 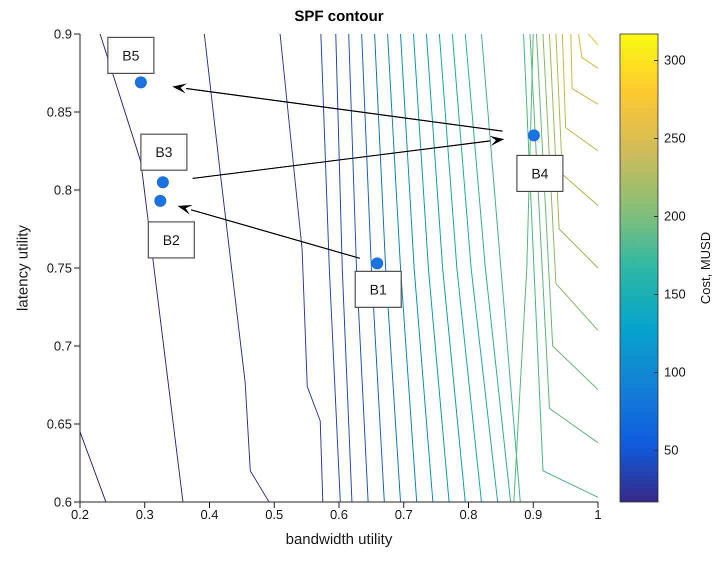 I want to click on annotation: B1, so click(x=378, y=289).